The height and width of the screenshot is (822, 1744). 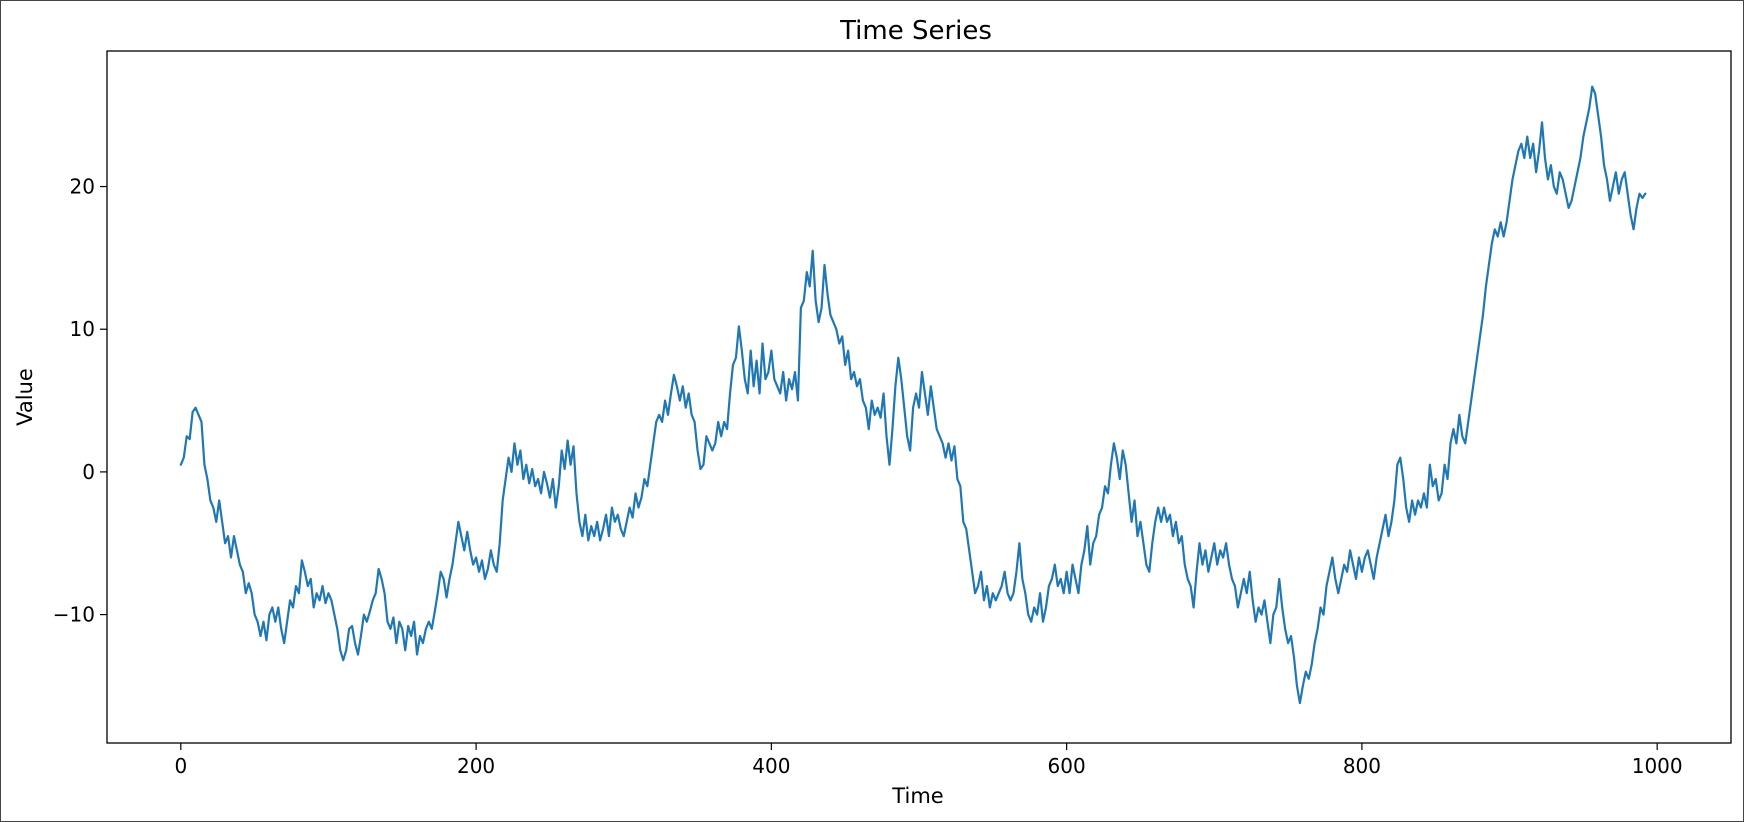 What do you see at coordinates (915, 31) in the screenshot?
I see `chart-title: Time Series` at bounding box center [915, 31].